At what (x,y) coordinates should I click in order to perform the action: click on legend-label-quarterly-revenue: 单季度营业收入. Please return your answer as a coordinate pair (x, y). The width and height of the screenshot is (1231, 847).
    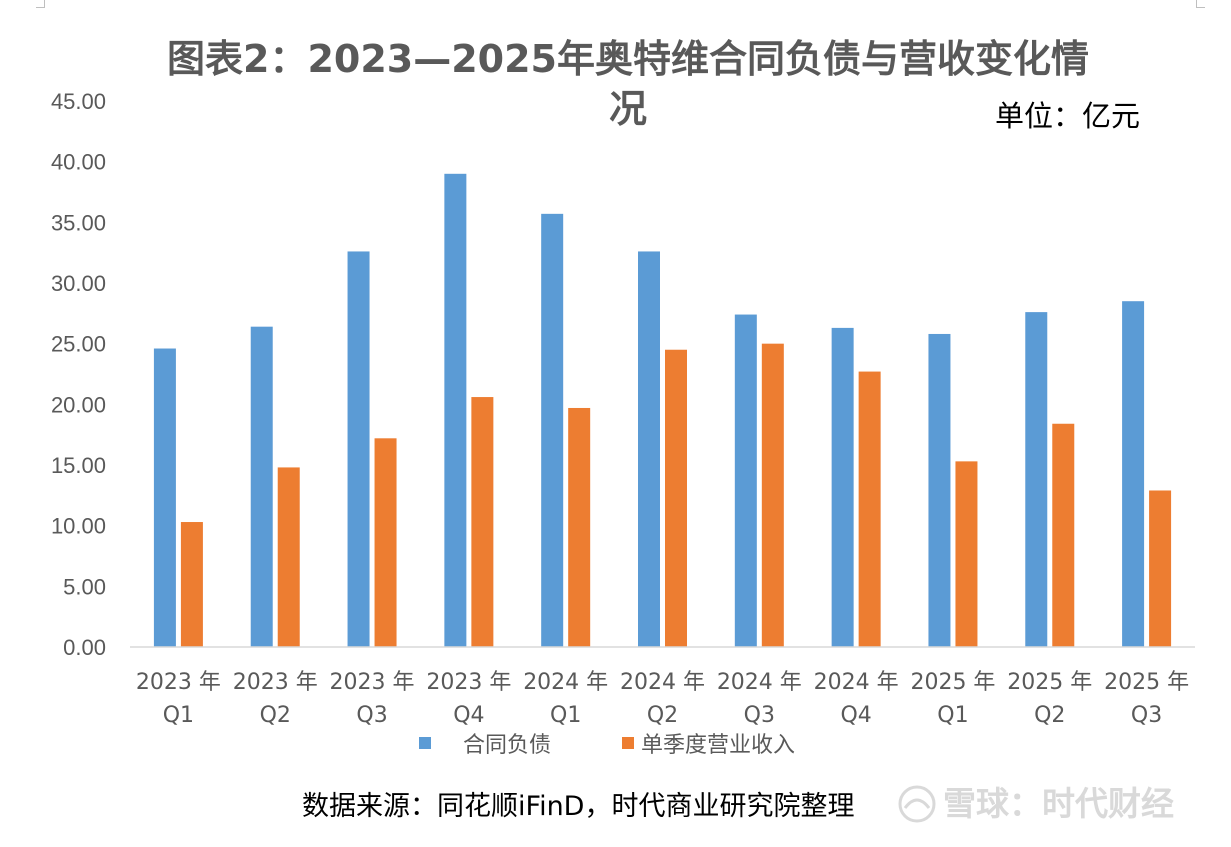
    Looking at the image, I should click on (718, 745).